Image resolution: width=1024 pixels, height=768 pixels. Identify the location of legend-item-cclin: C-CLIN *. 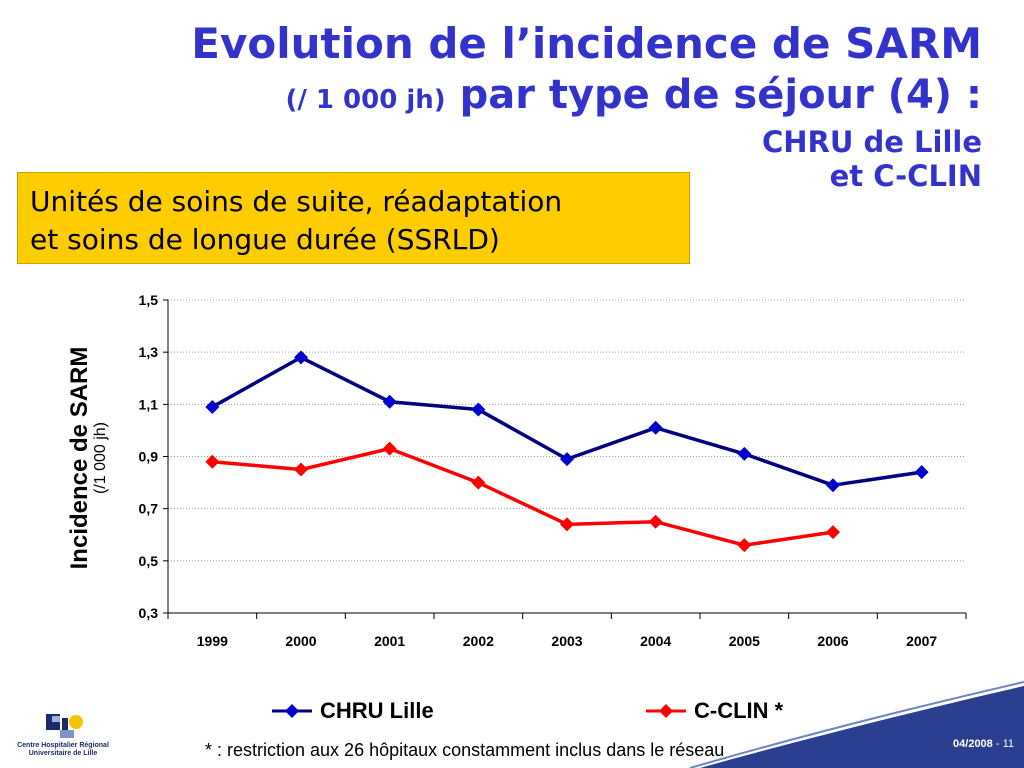
(713, 711).